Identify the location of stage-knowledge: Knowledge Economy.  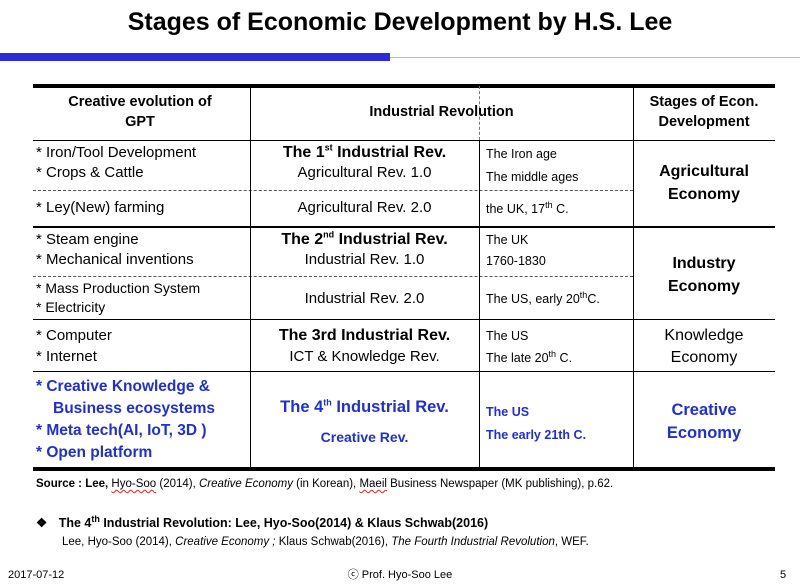
(704, 346).